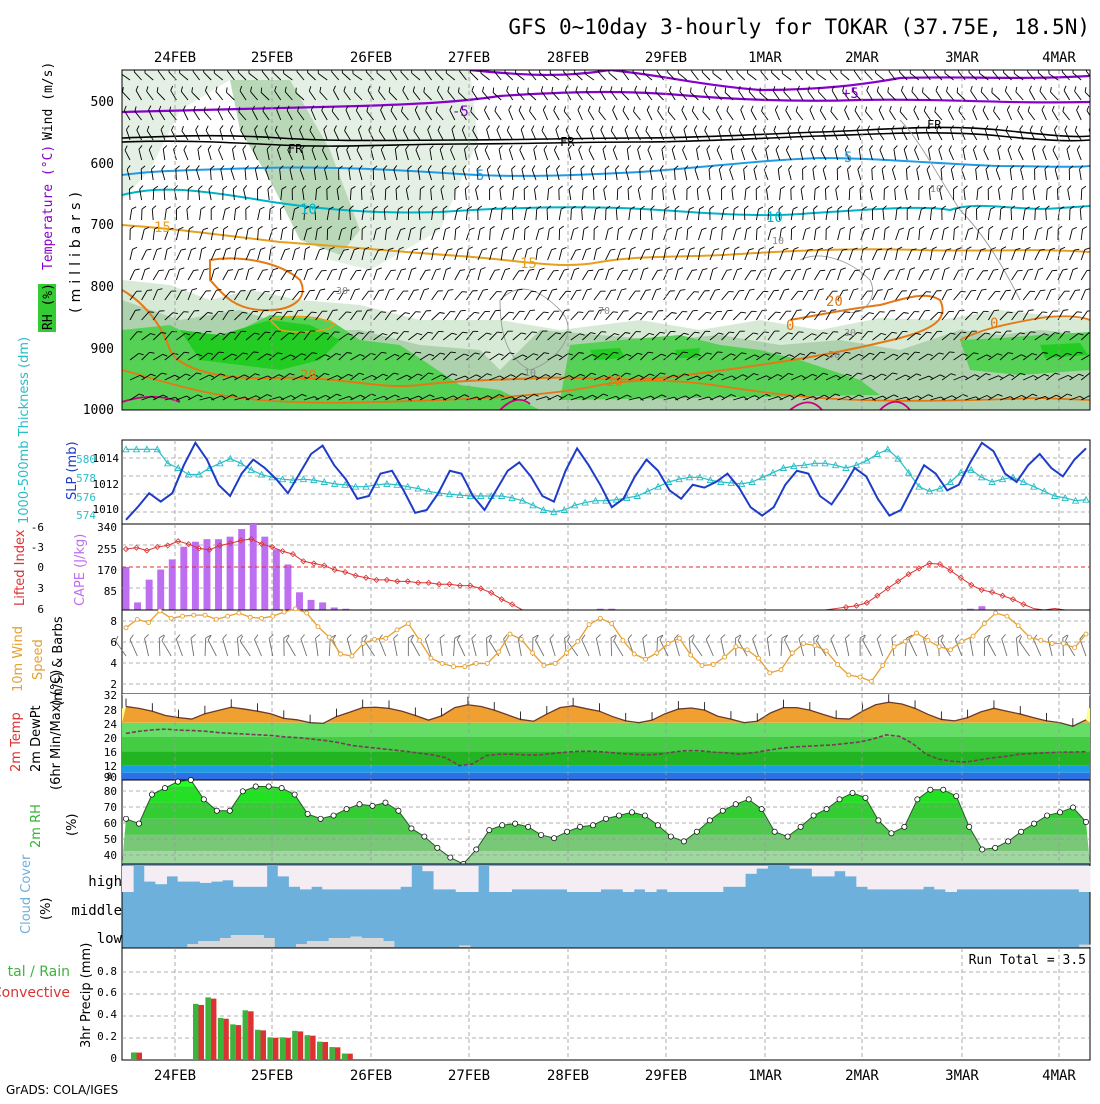 This screenshot has height=1104, width=1100. Describe the element at coordinates (107, 559) in the screenshot. I see `cape-ticks: 340 255 170 85` at that location.